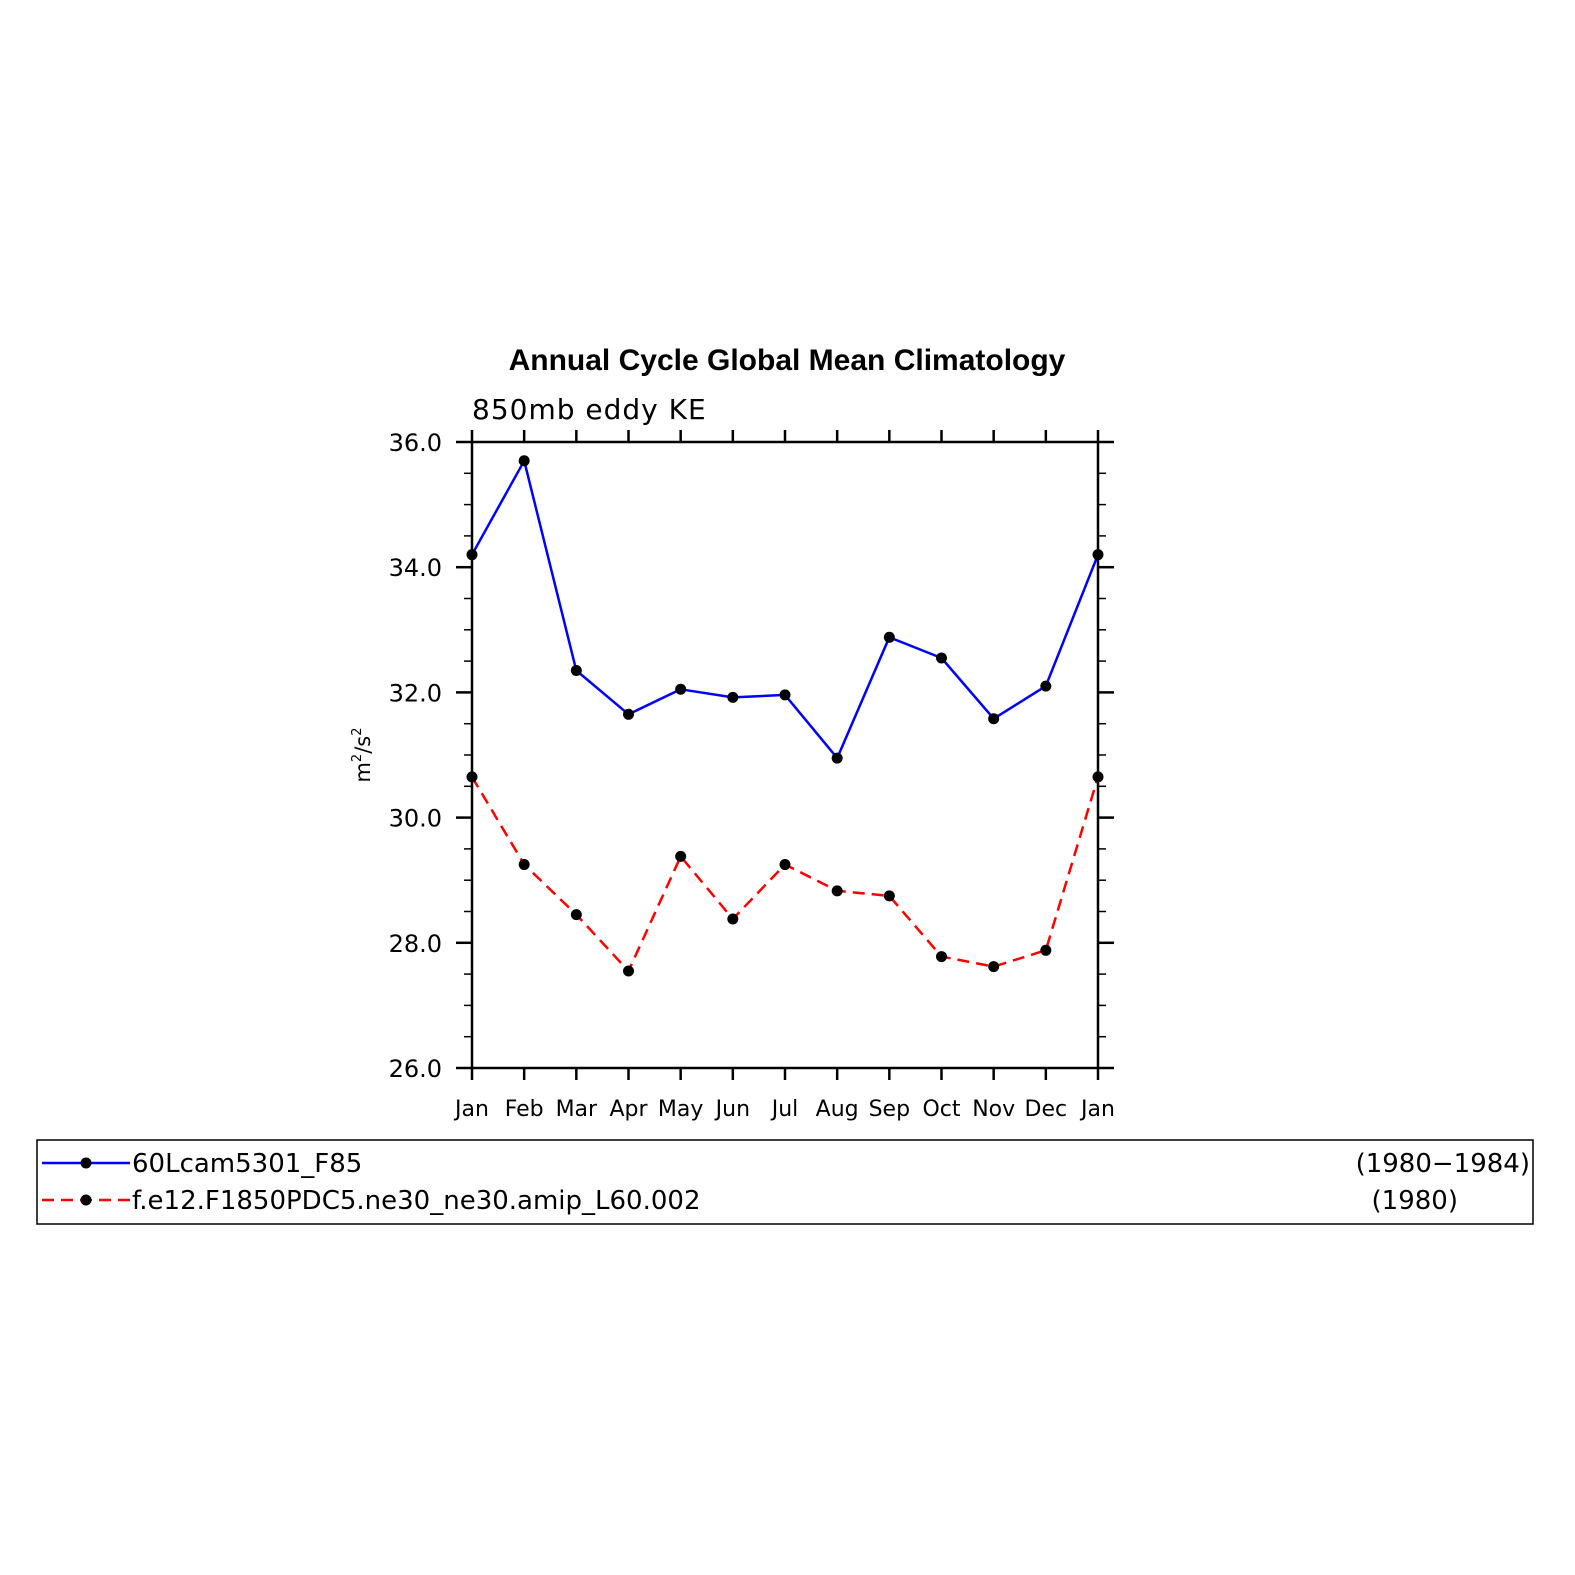 This screenshot has height=1575, width=1575. What do you see at coordinates (247, 1164) in the screenshot?
I see `legend-label-1: 60Lcam5301_F85` at bounding box center [247, 1164].